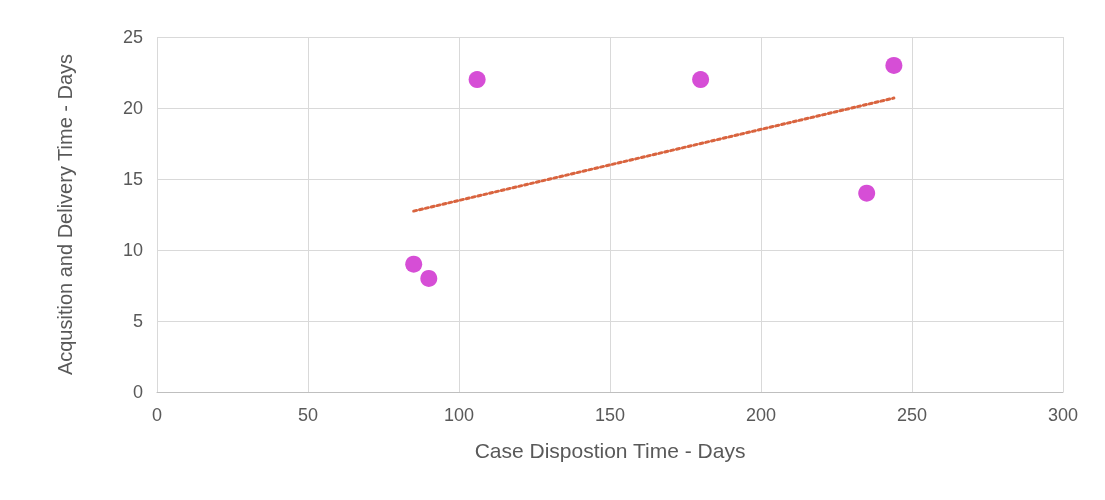 The width and height of the screenshot is (1105, 500). I want to click on y-tick-label: 20, so click(132, 108).